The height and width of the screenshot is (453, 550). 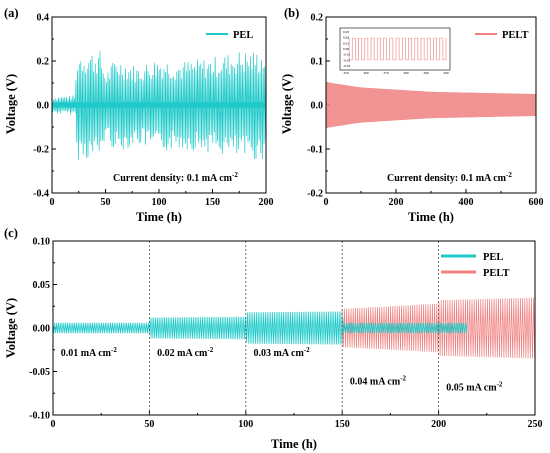 What do you see at coordinates (347, 66) in the screenshot?
I see `inset-ytick-label: -0.03` at bounding box center [347, 66].